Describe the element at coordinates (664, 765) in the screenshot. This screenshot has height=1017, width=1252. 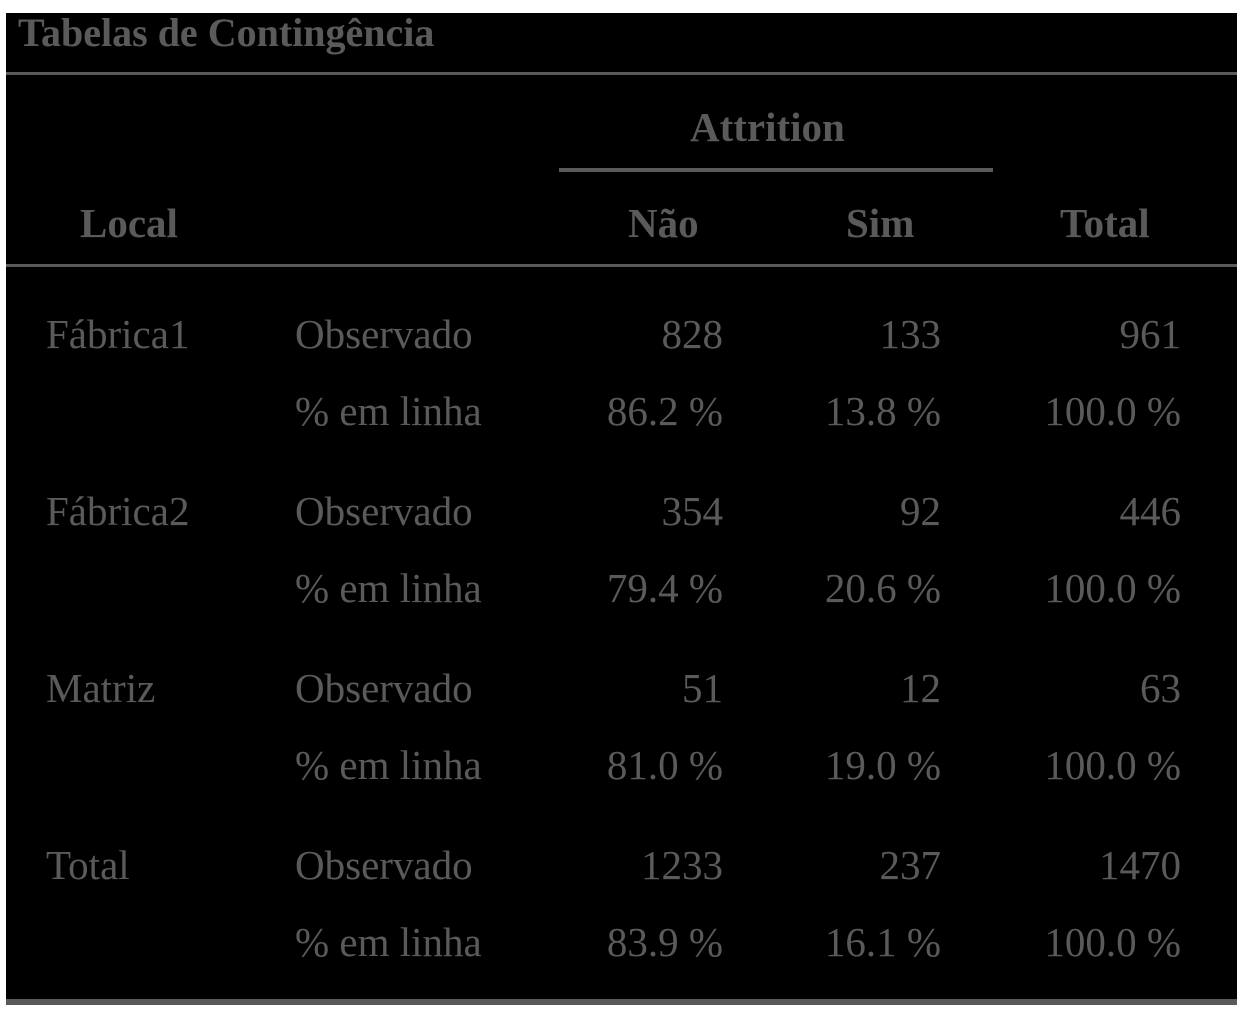
I see `cell-percent-nao: 81.0 %` at that location.